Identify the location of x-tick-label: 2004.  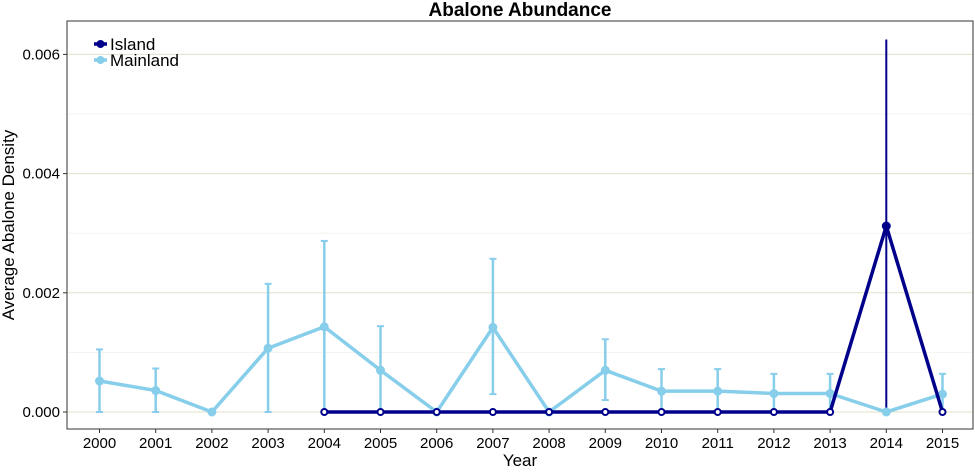
(324, 443).